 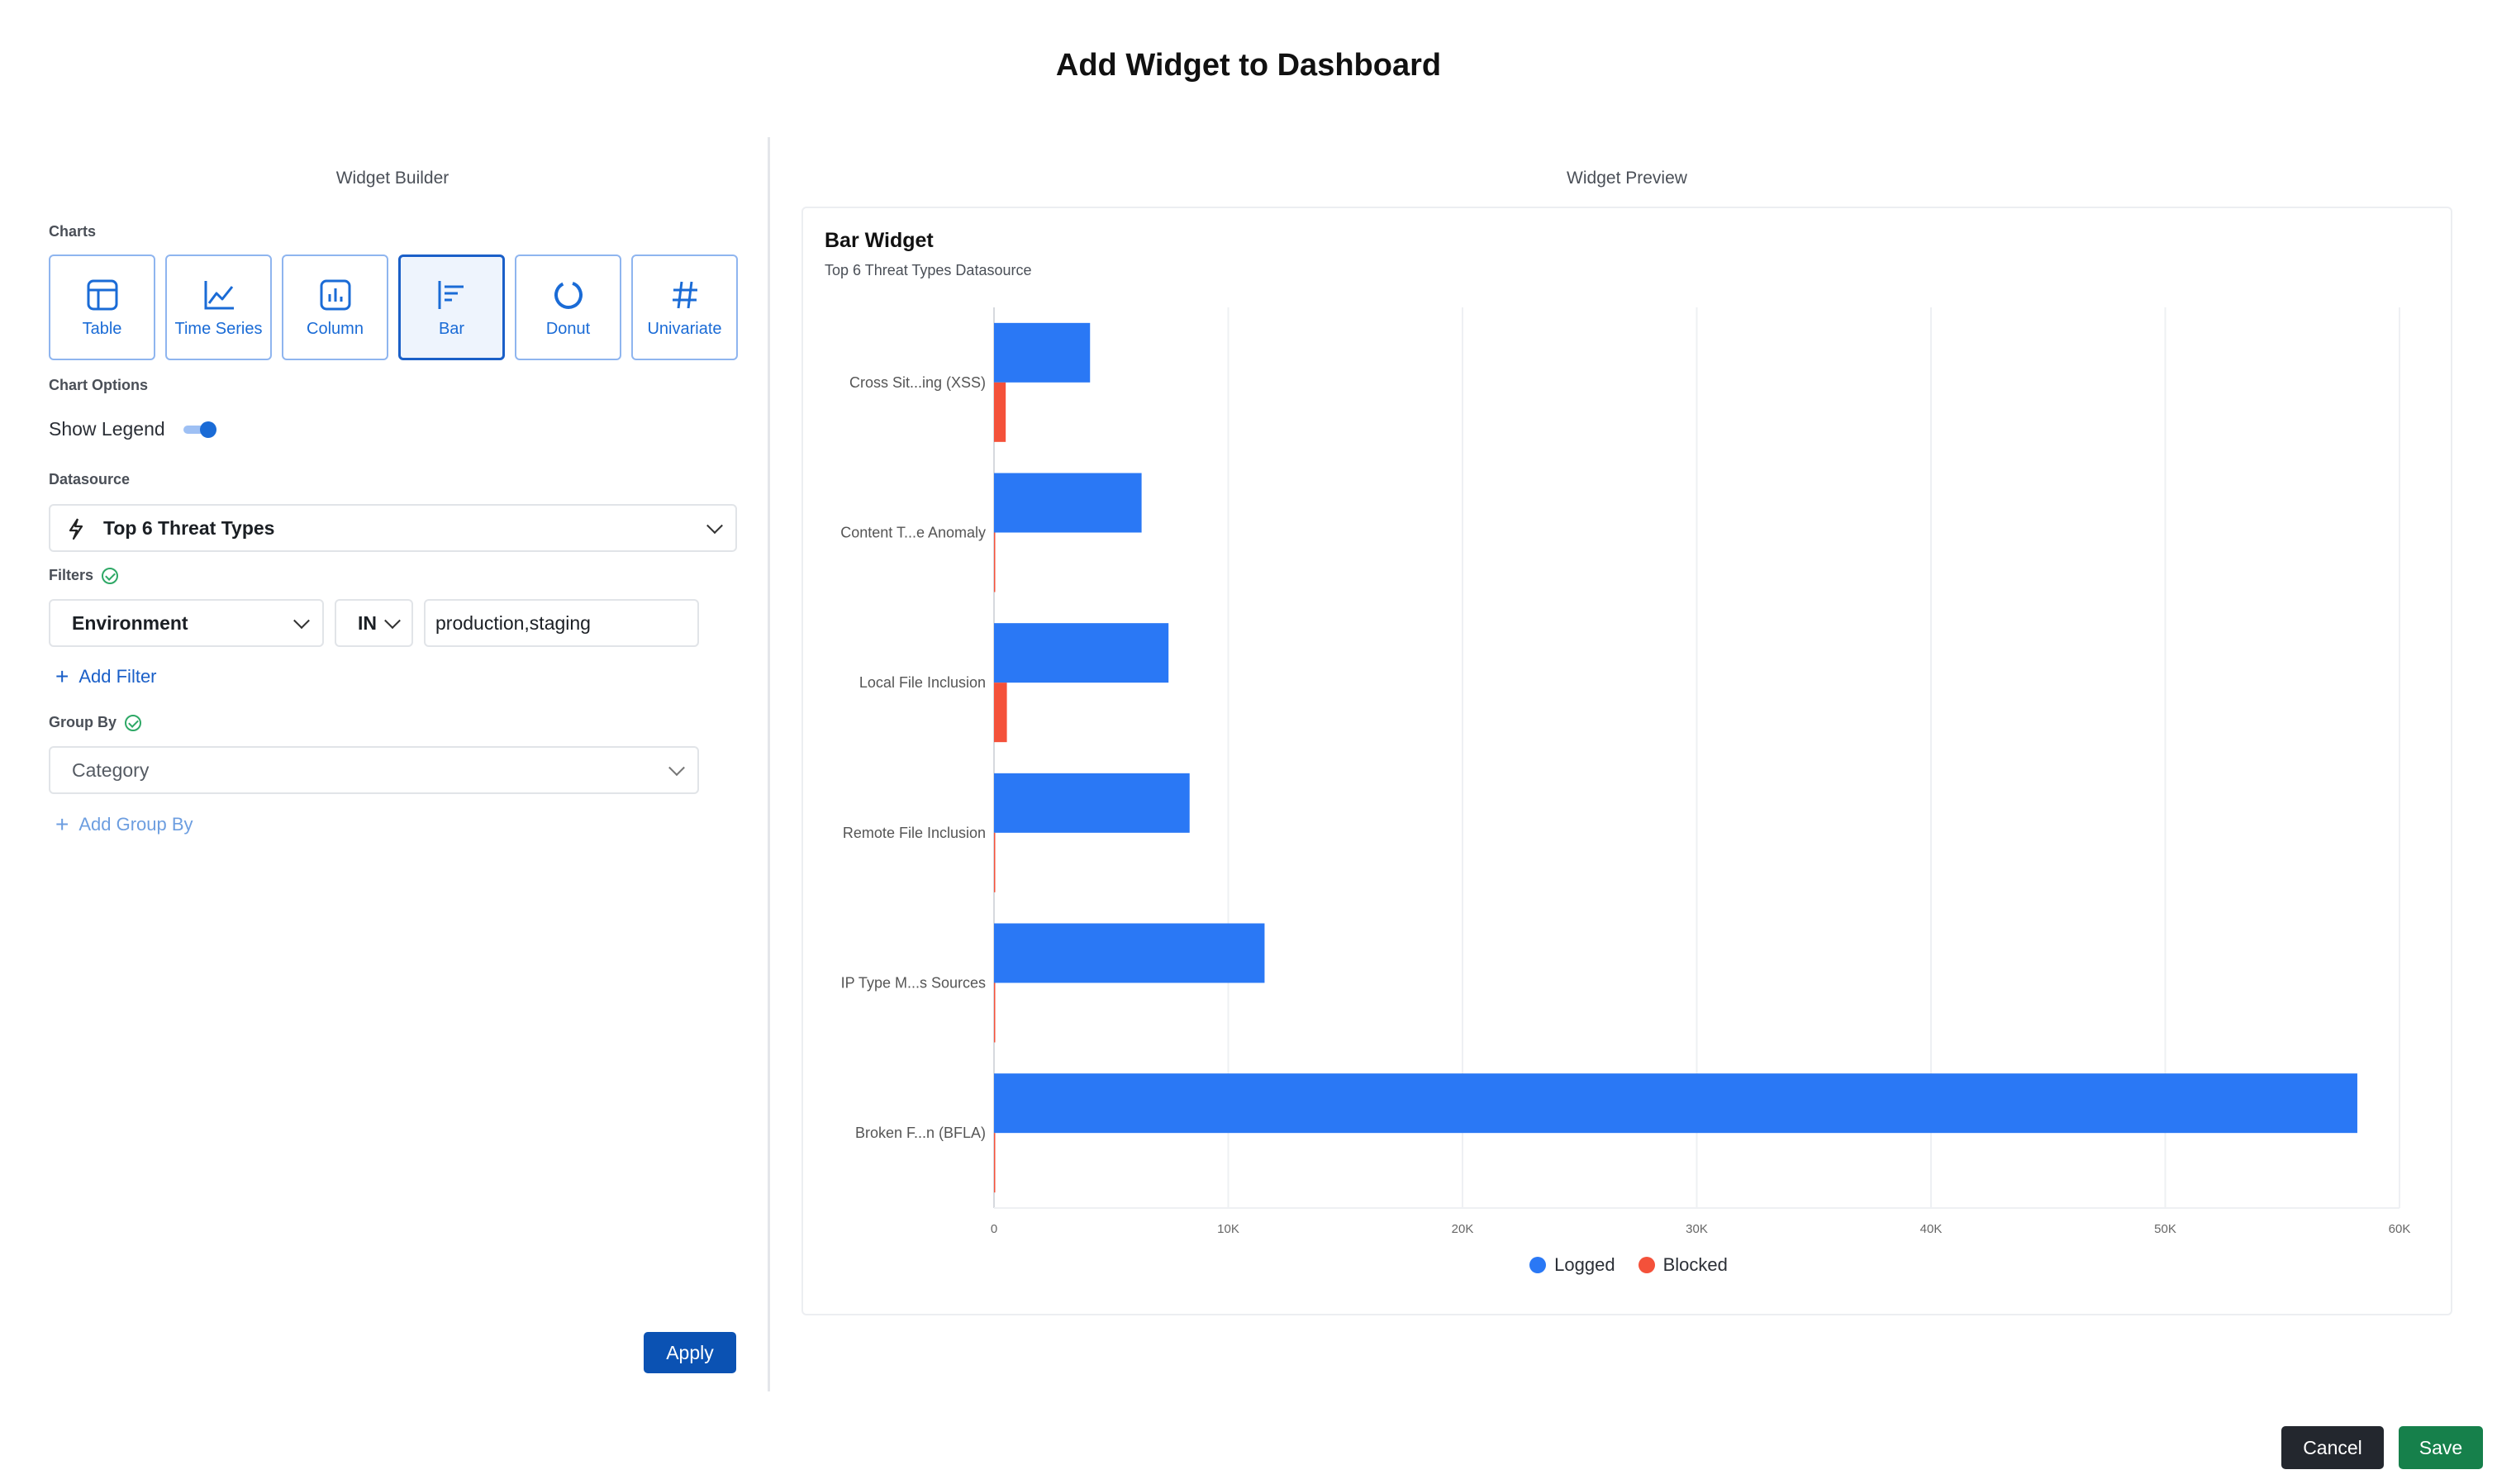 I want to click on x-tick-label: 50K, so click(x=2165, y=1229).